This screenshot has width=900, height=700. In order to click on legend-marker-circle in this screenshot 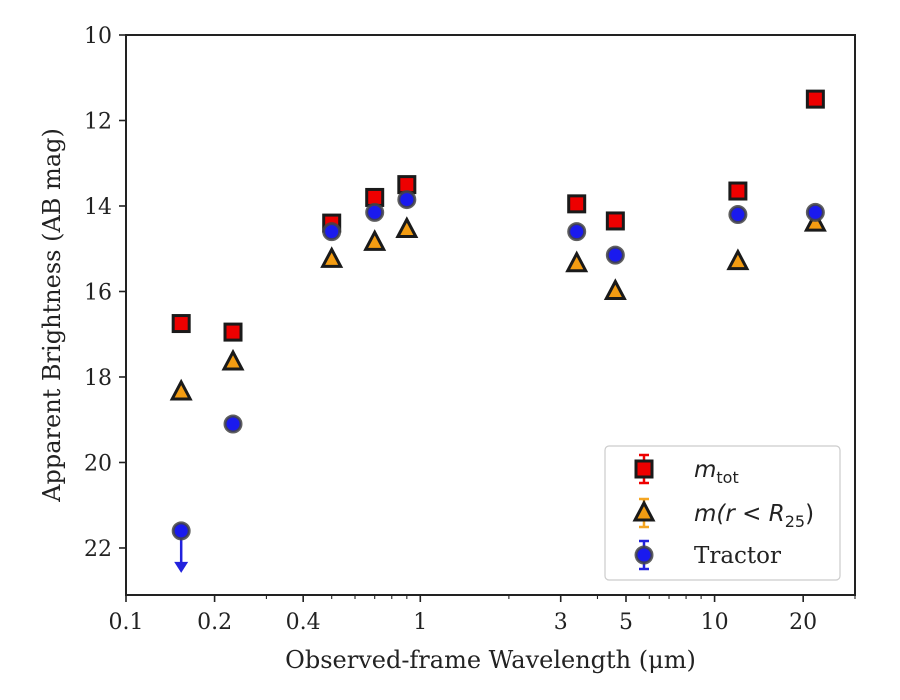, I will do `click(644, 555)`.